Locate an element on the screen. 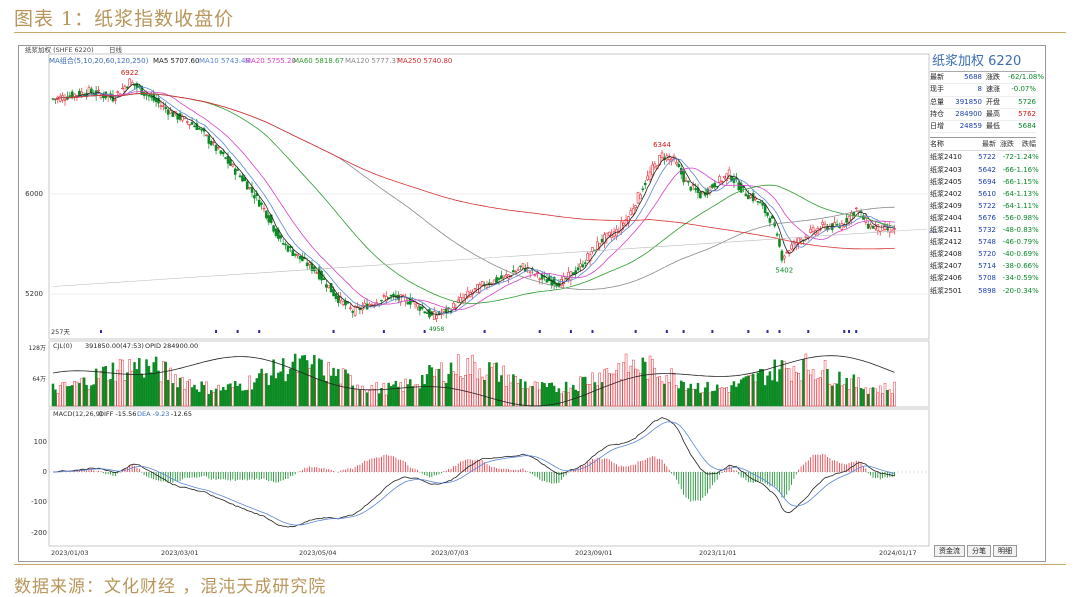 This screenshot has height=597, width=1080. contract-row: 纸浆2412 5748 -46 -0.79% is located at coordinates (984, 242).